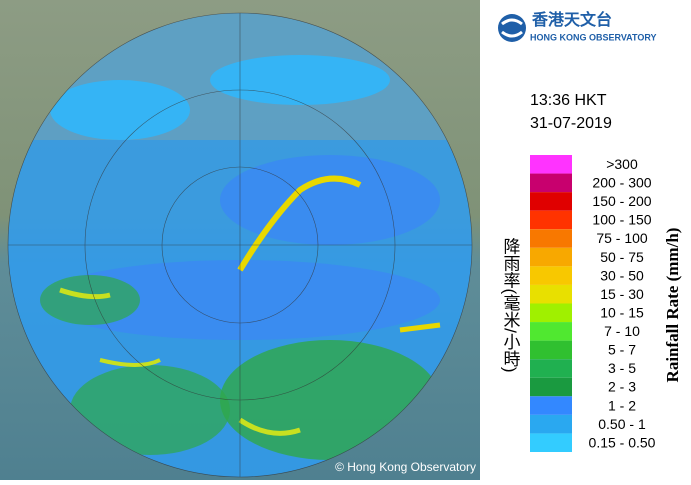 This screenshot has width=691, height=485. What do you see at coordinates (622, 387) in the screenshot?
I see `legend-label: 2 - 3` at bounding box center [622, 387].